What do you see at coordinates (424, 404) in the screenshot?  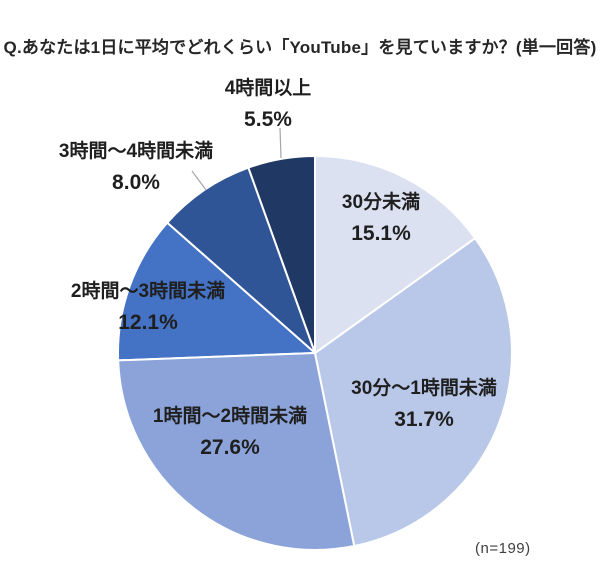 I see `slice-label-30min-to-1h: 30分〜1時間未満 31.7%` at bounding box center [424, 404].